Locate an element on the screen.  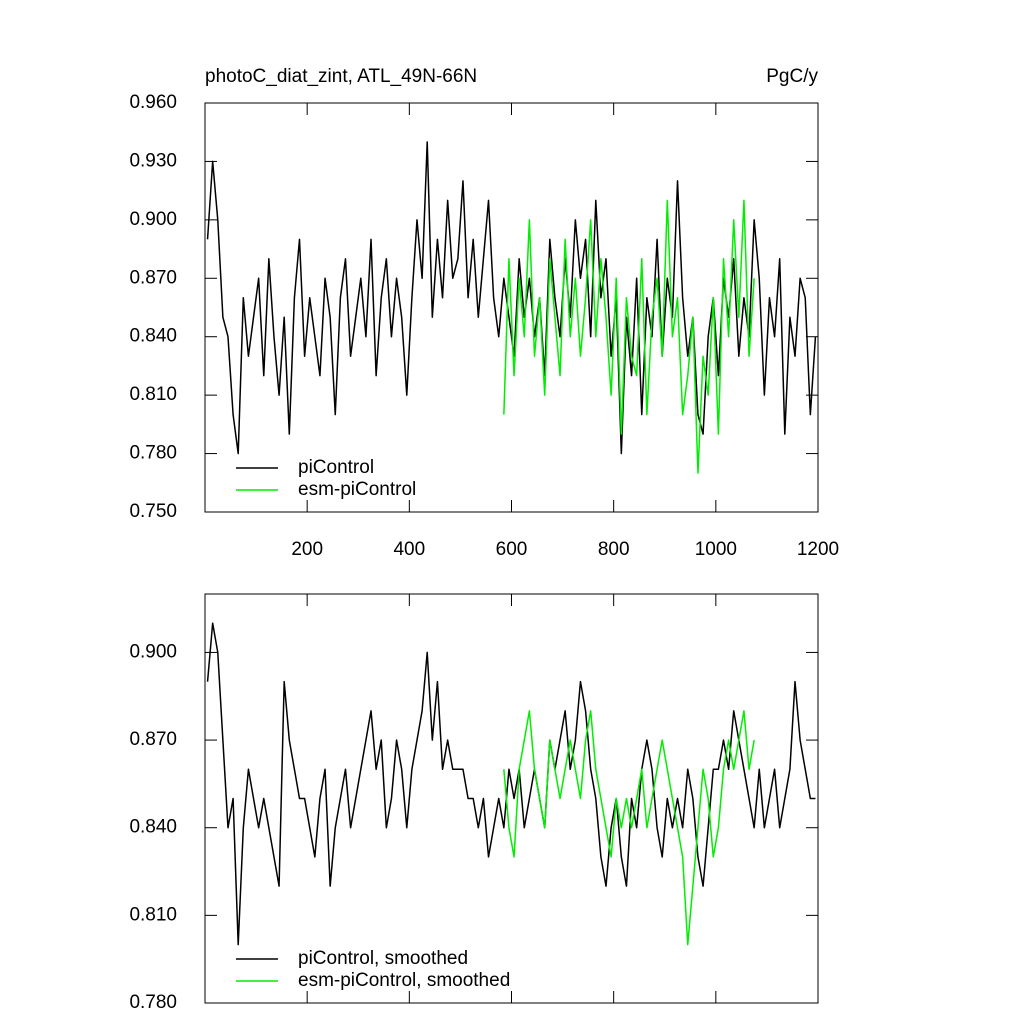
legend-label: piControl, smoothed is located at coordinates (383, 958).